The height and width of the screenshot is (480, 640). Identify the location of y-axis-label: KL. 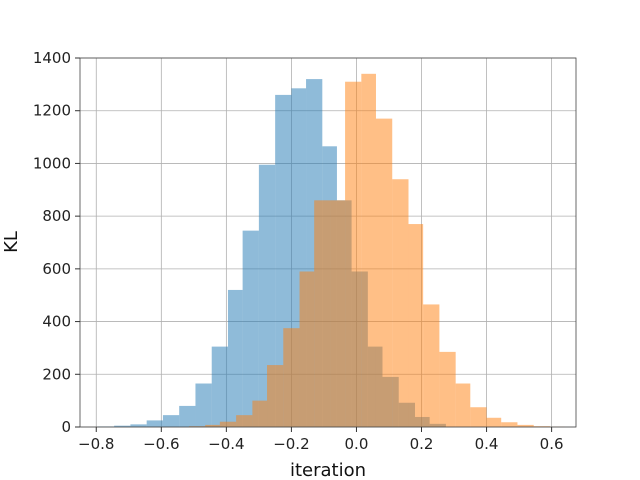
(11, 242).